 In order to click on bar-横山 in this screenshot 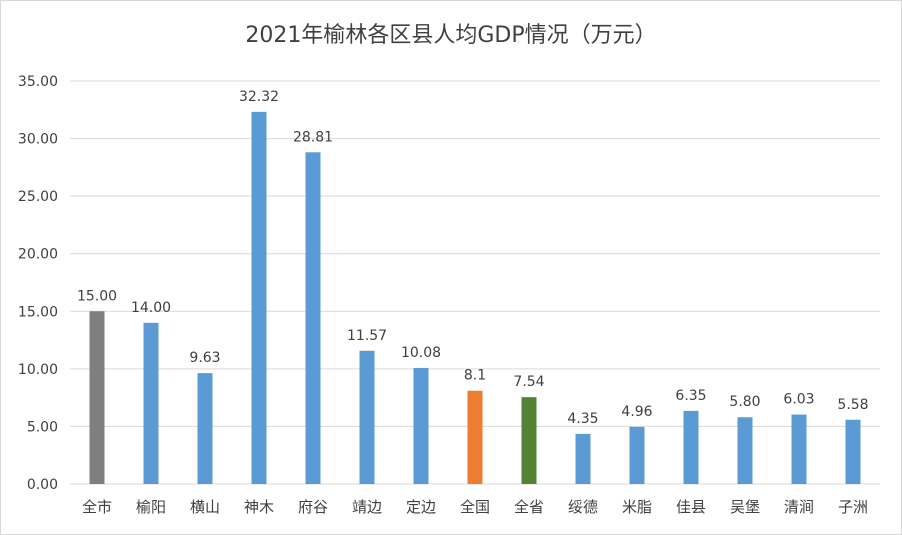, I will do `click(205, 428)`.